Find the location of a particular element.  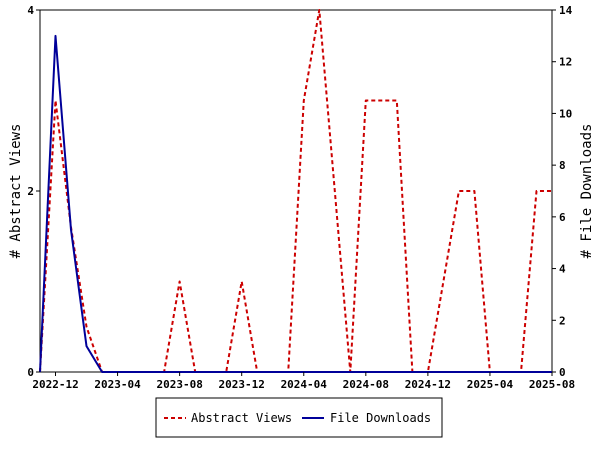

legend: Abstract Views File Downloads is located at coordinates (299, 417).